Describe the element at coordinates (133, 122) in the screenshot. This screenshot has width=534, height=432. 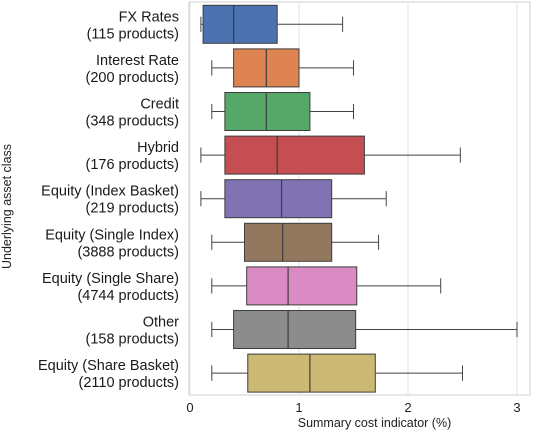
I see `category-count-label: (348 products)` at that location.